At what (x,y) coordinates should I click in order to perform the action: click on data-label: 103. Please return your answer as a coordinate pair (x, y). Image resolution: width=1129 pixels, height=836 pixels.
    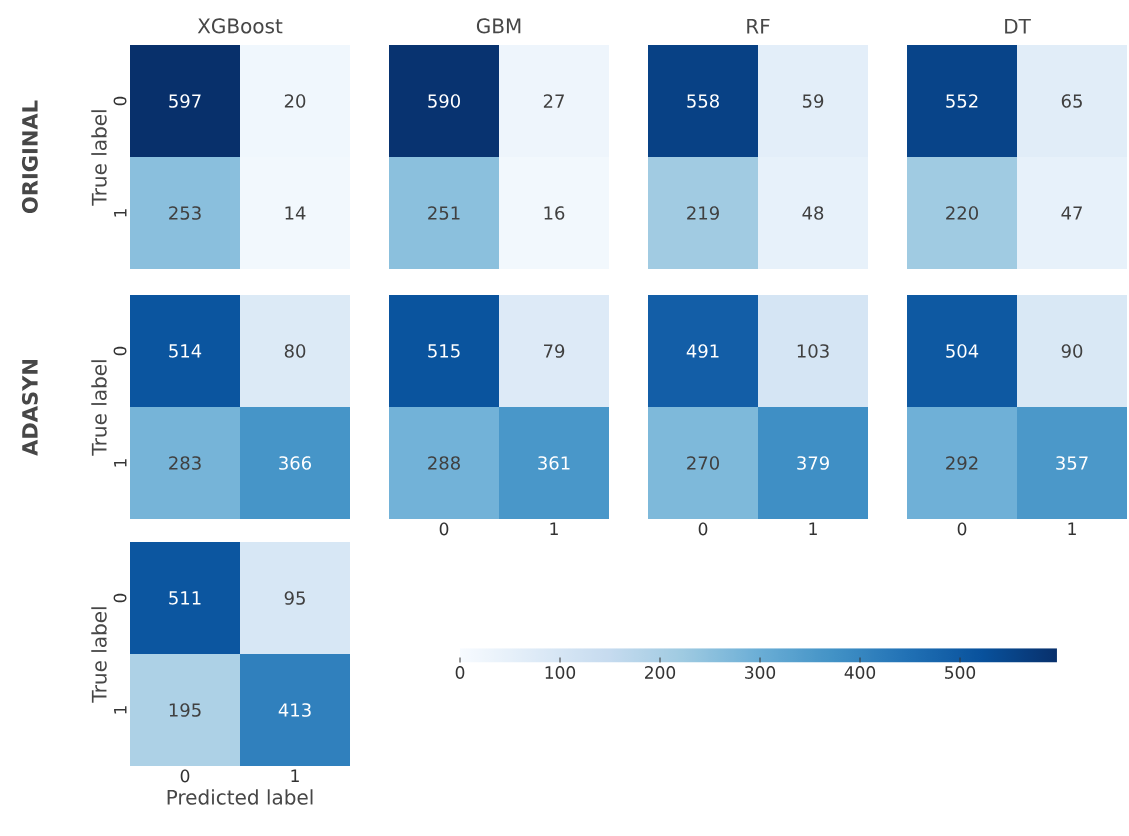
    Looking at the image, I should click on (813, 351).